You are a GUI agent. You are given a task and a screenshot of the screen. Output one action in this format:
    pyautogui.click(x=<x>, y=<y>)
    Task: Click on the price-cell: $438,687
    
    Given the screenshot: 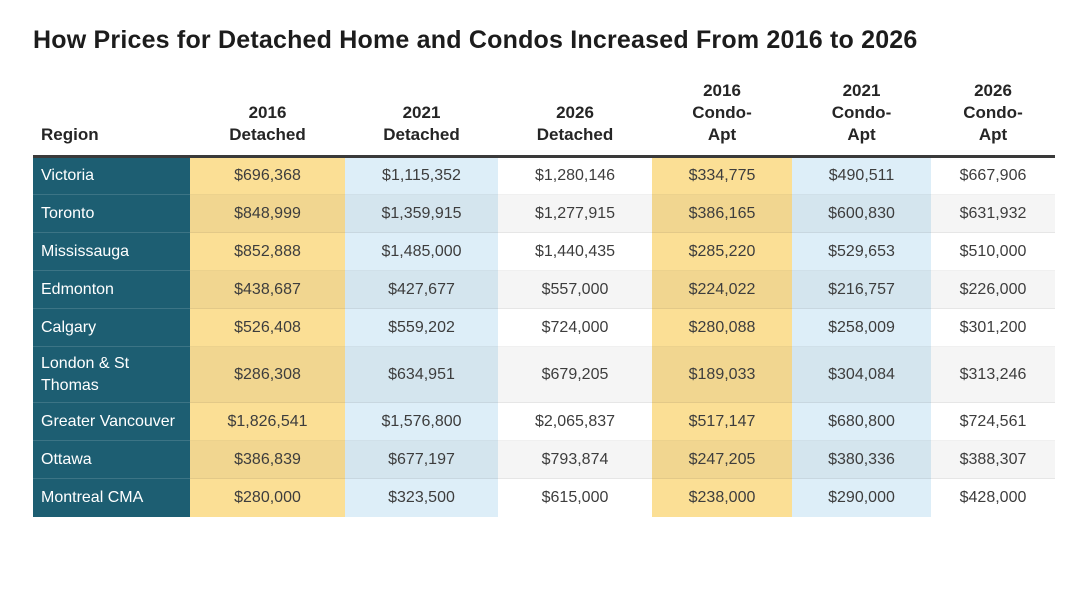 What is the action you would take?
    pyautogui.click(x=267, y=290)
    